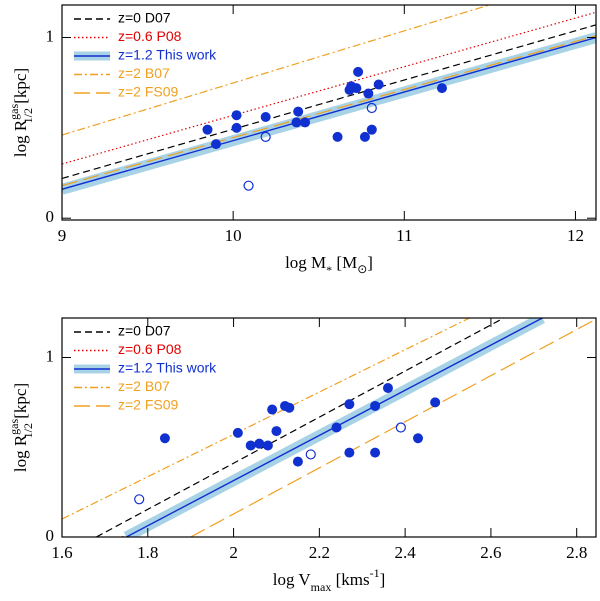  What do you see at coordinates (344, 262) in the screenshot?
I see `label-part: [M` at bounding box center [344, 262].